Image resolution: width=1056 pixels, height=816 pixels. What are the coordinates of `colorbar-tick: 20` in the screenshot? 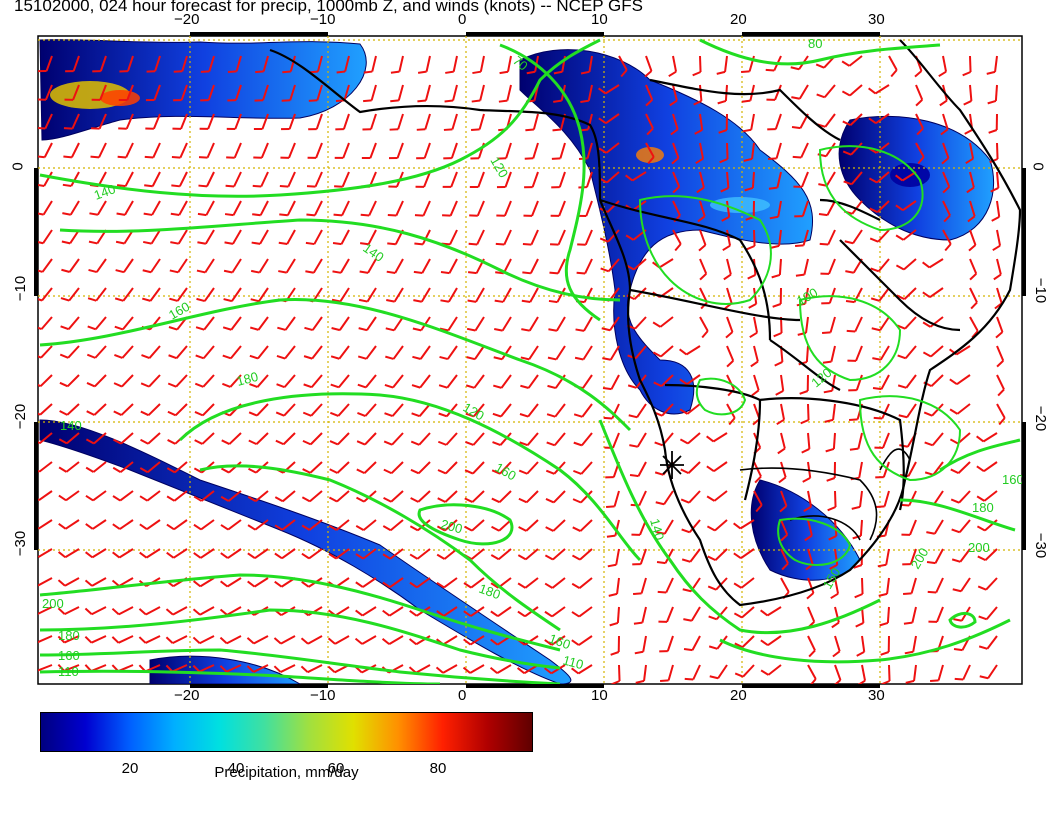 It's located at (130, 768).